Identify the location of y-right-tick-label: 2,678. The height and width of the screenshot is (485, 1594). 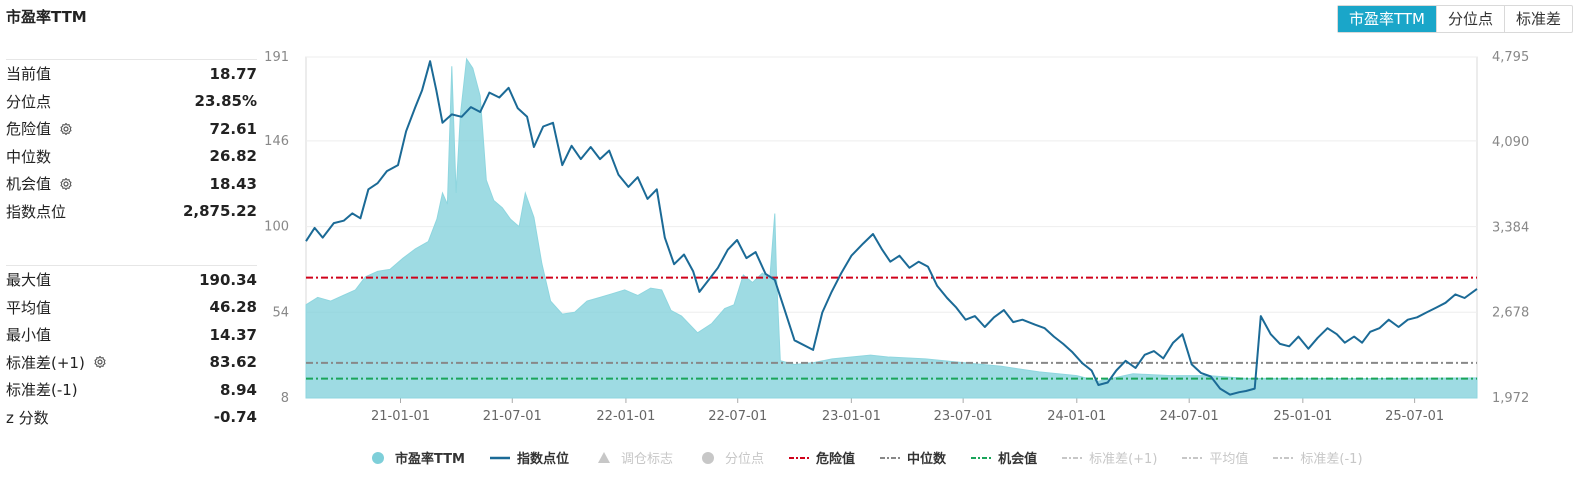
(1510, 313).